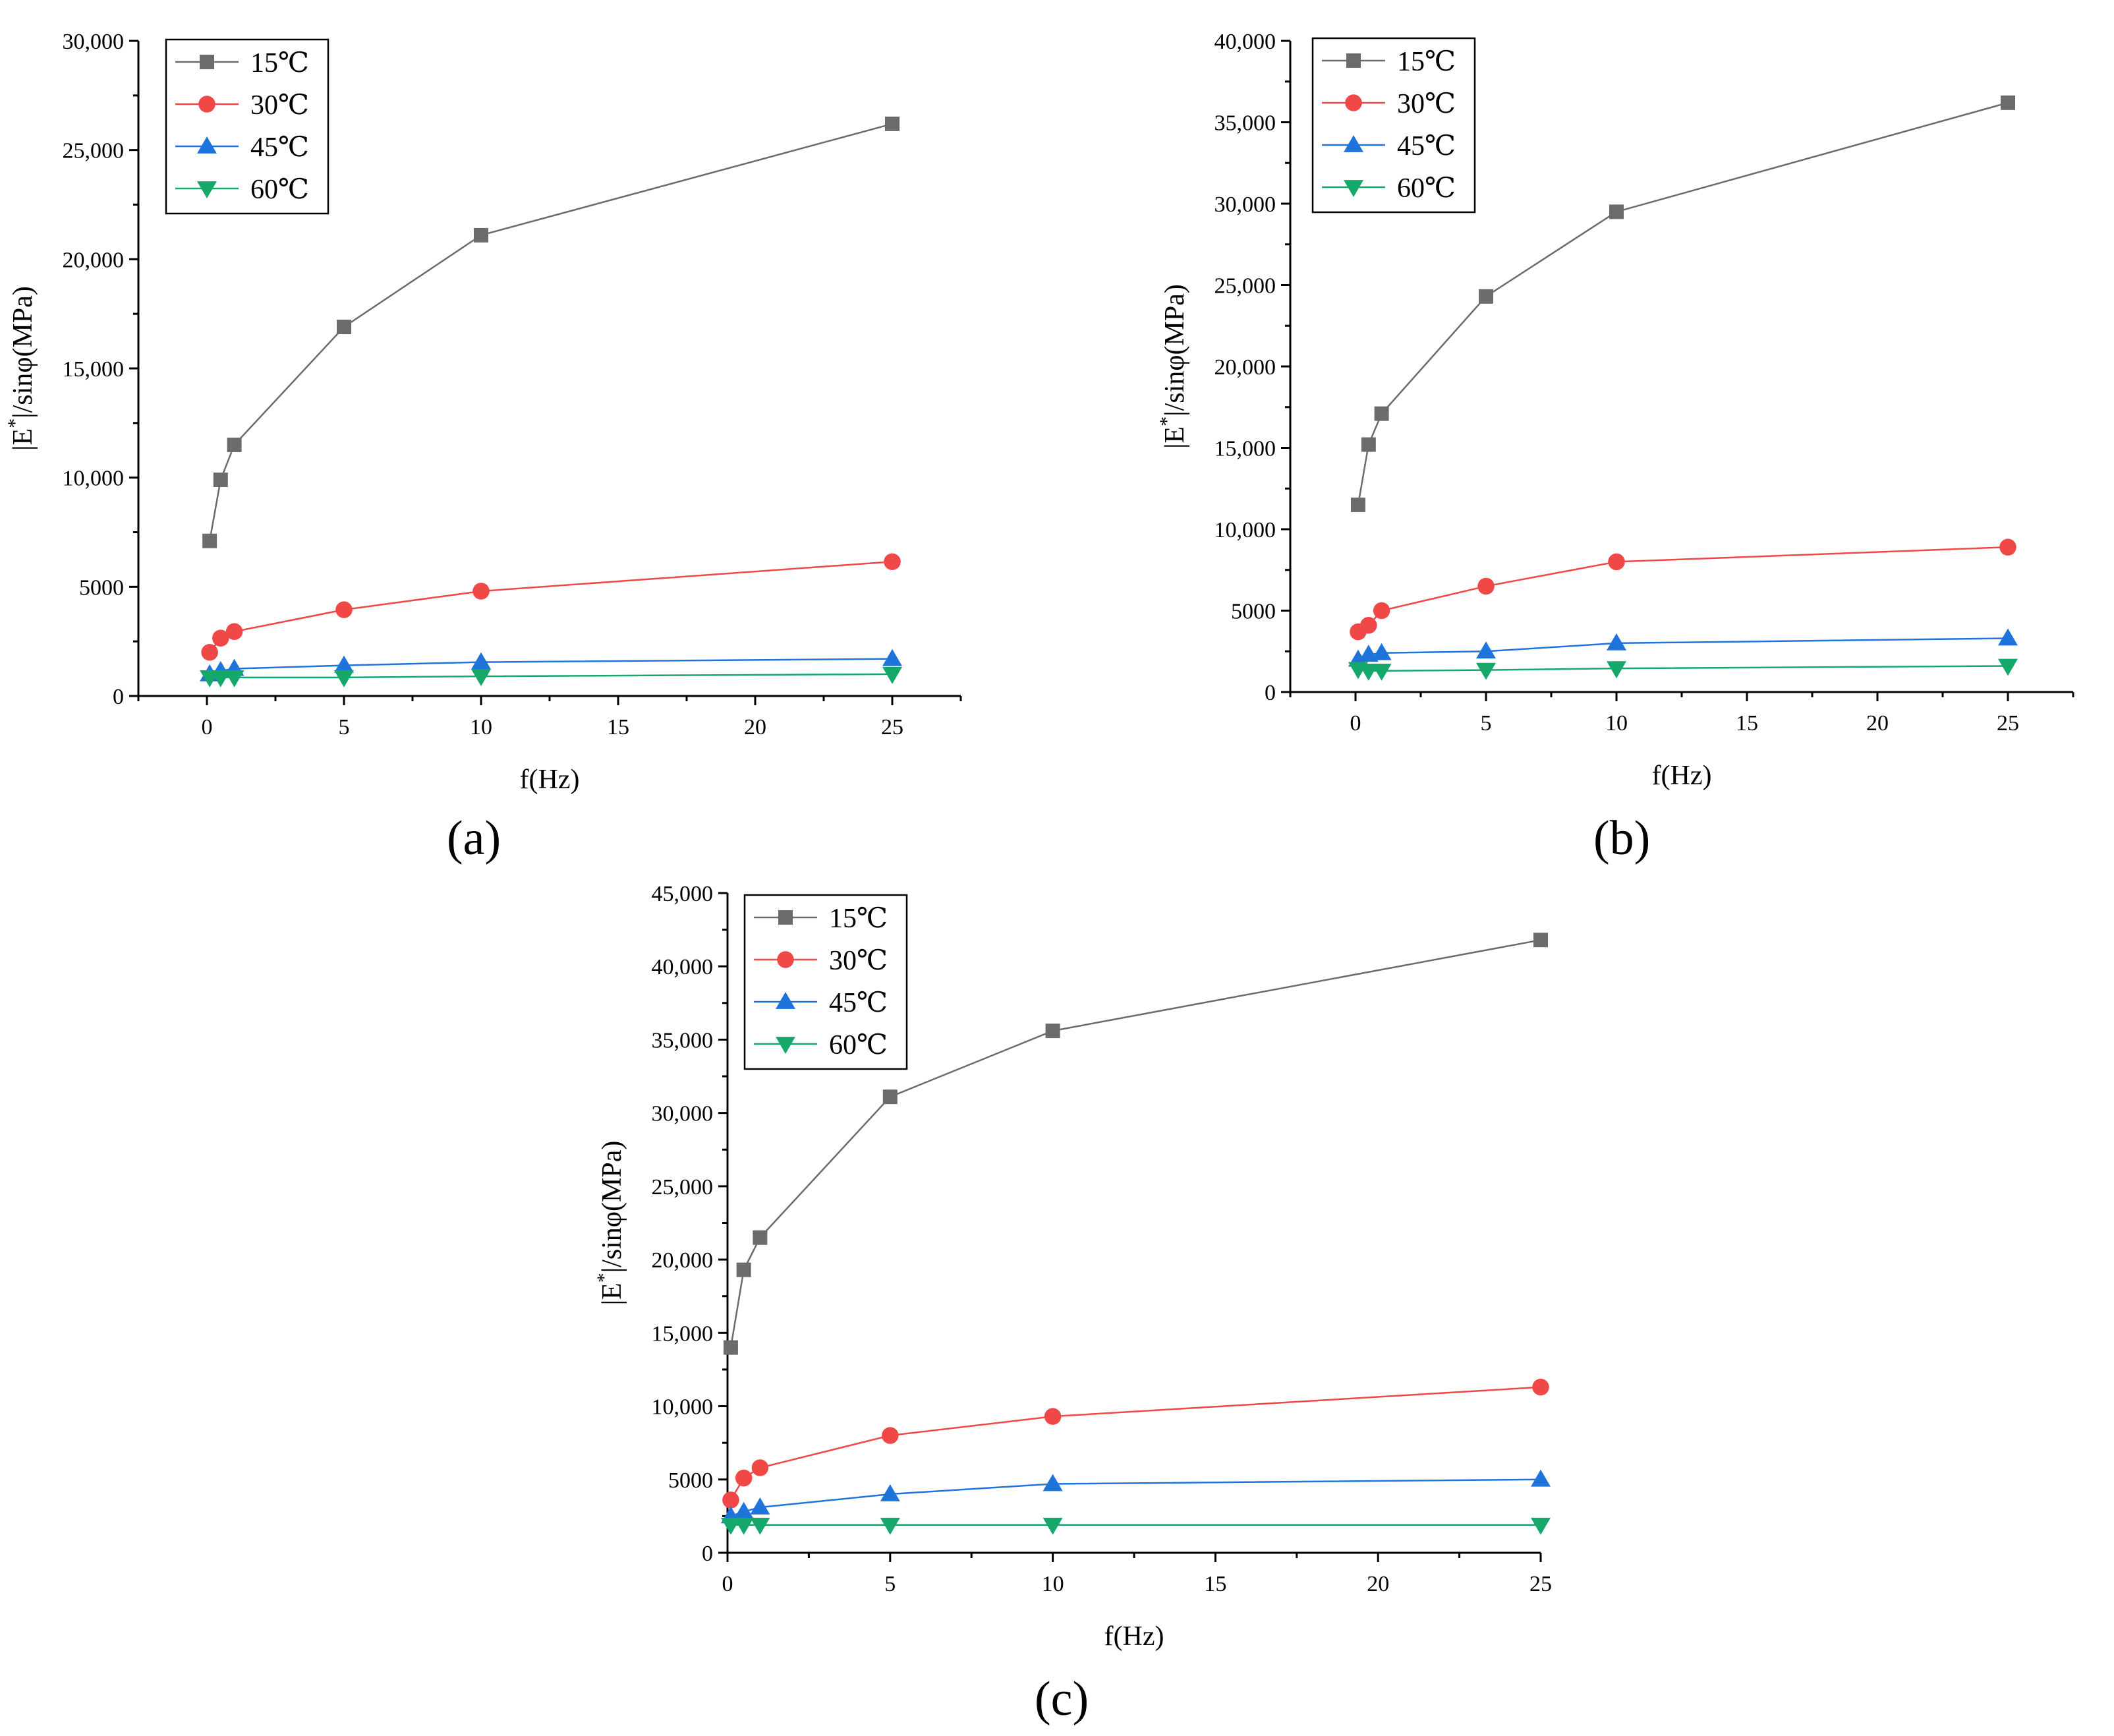 This screenshot has width=2114, height=1736. What do you see at coordinates (551, 676) in the screenshot?
I see `series-line-60C` at bounding box center [551, 676].